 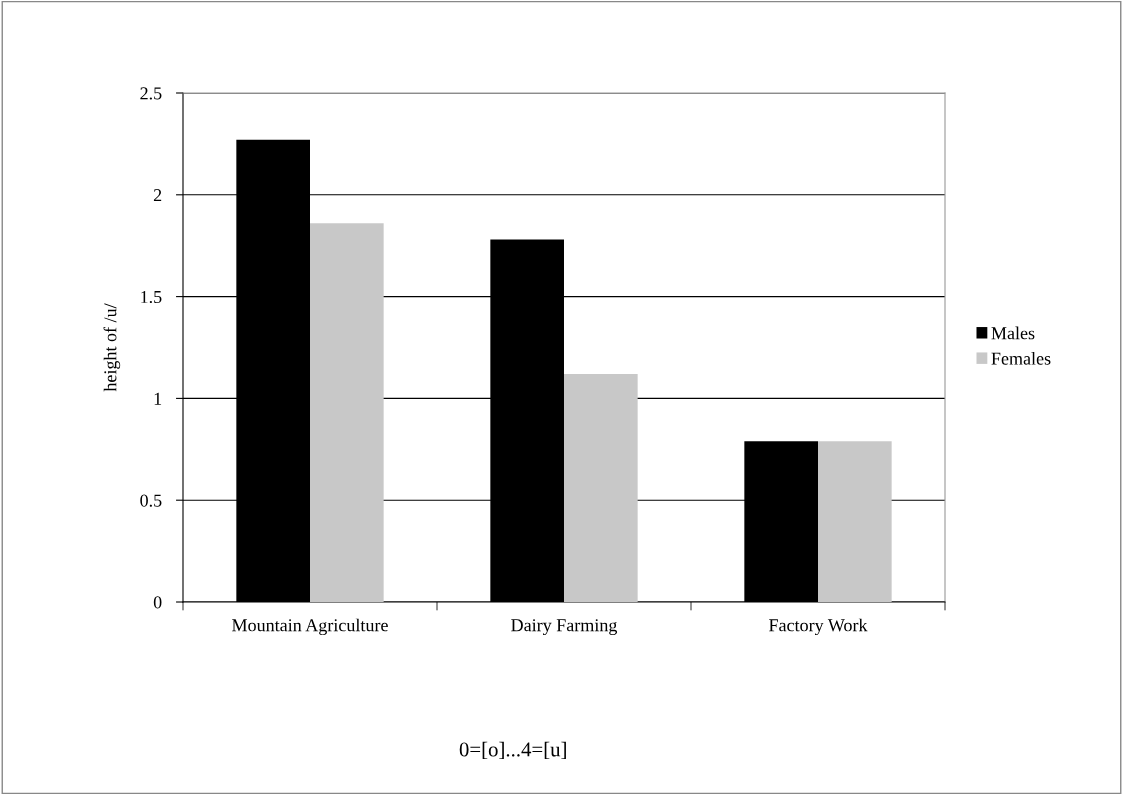 I want to click on text: 0=[o]...4=[u], so click(x=512, y=750).